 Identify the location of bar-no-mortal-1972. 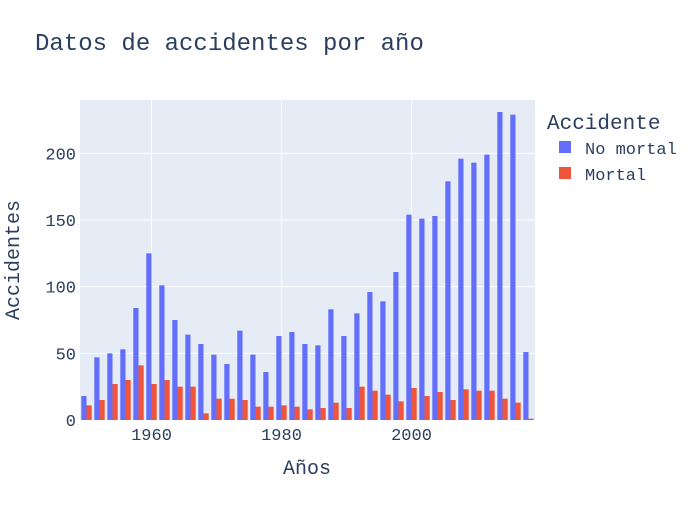
(227, 392).